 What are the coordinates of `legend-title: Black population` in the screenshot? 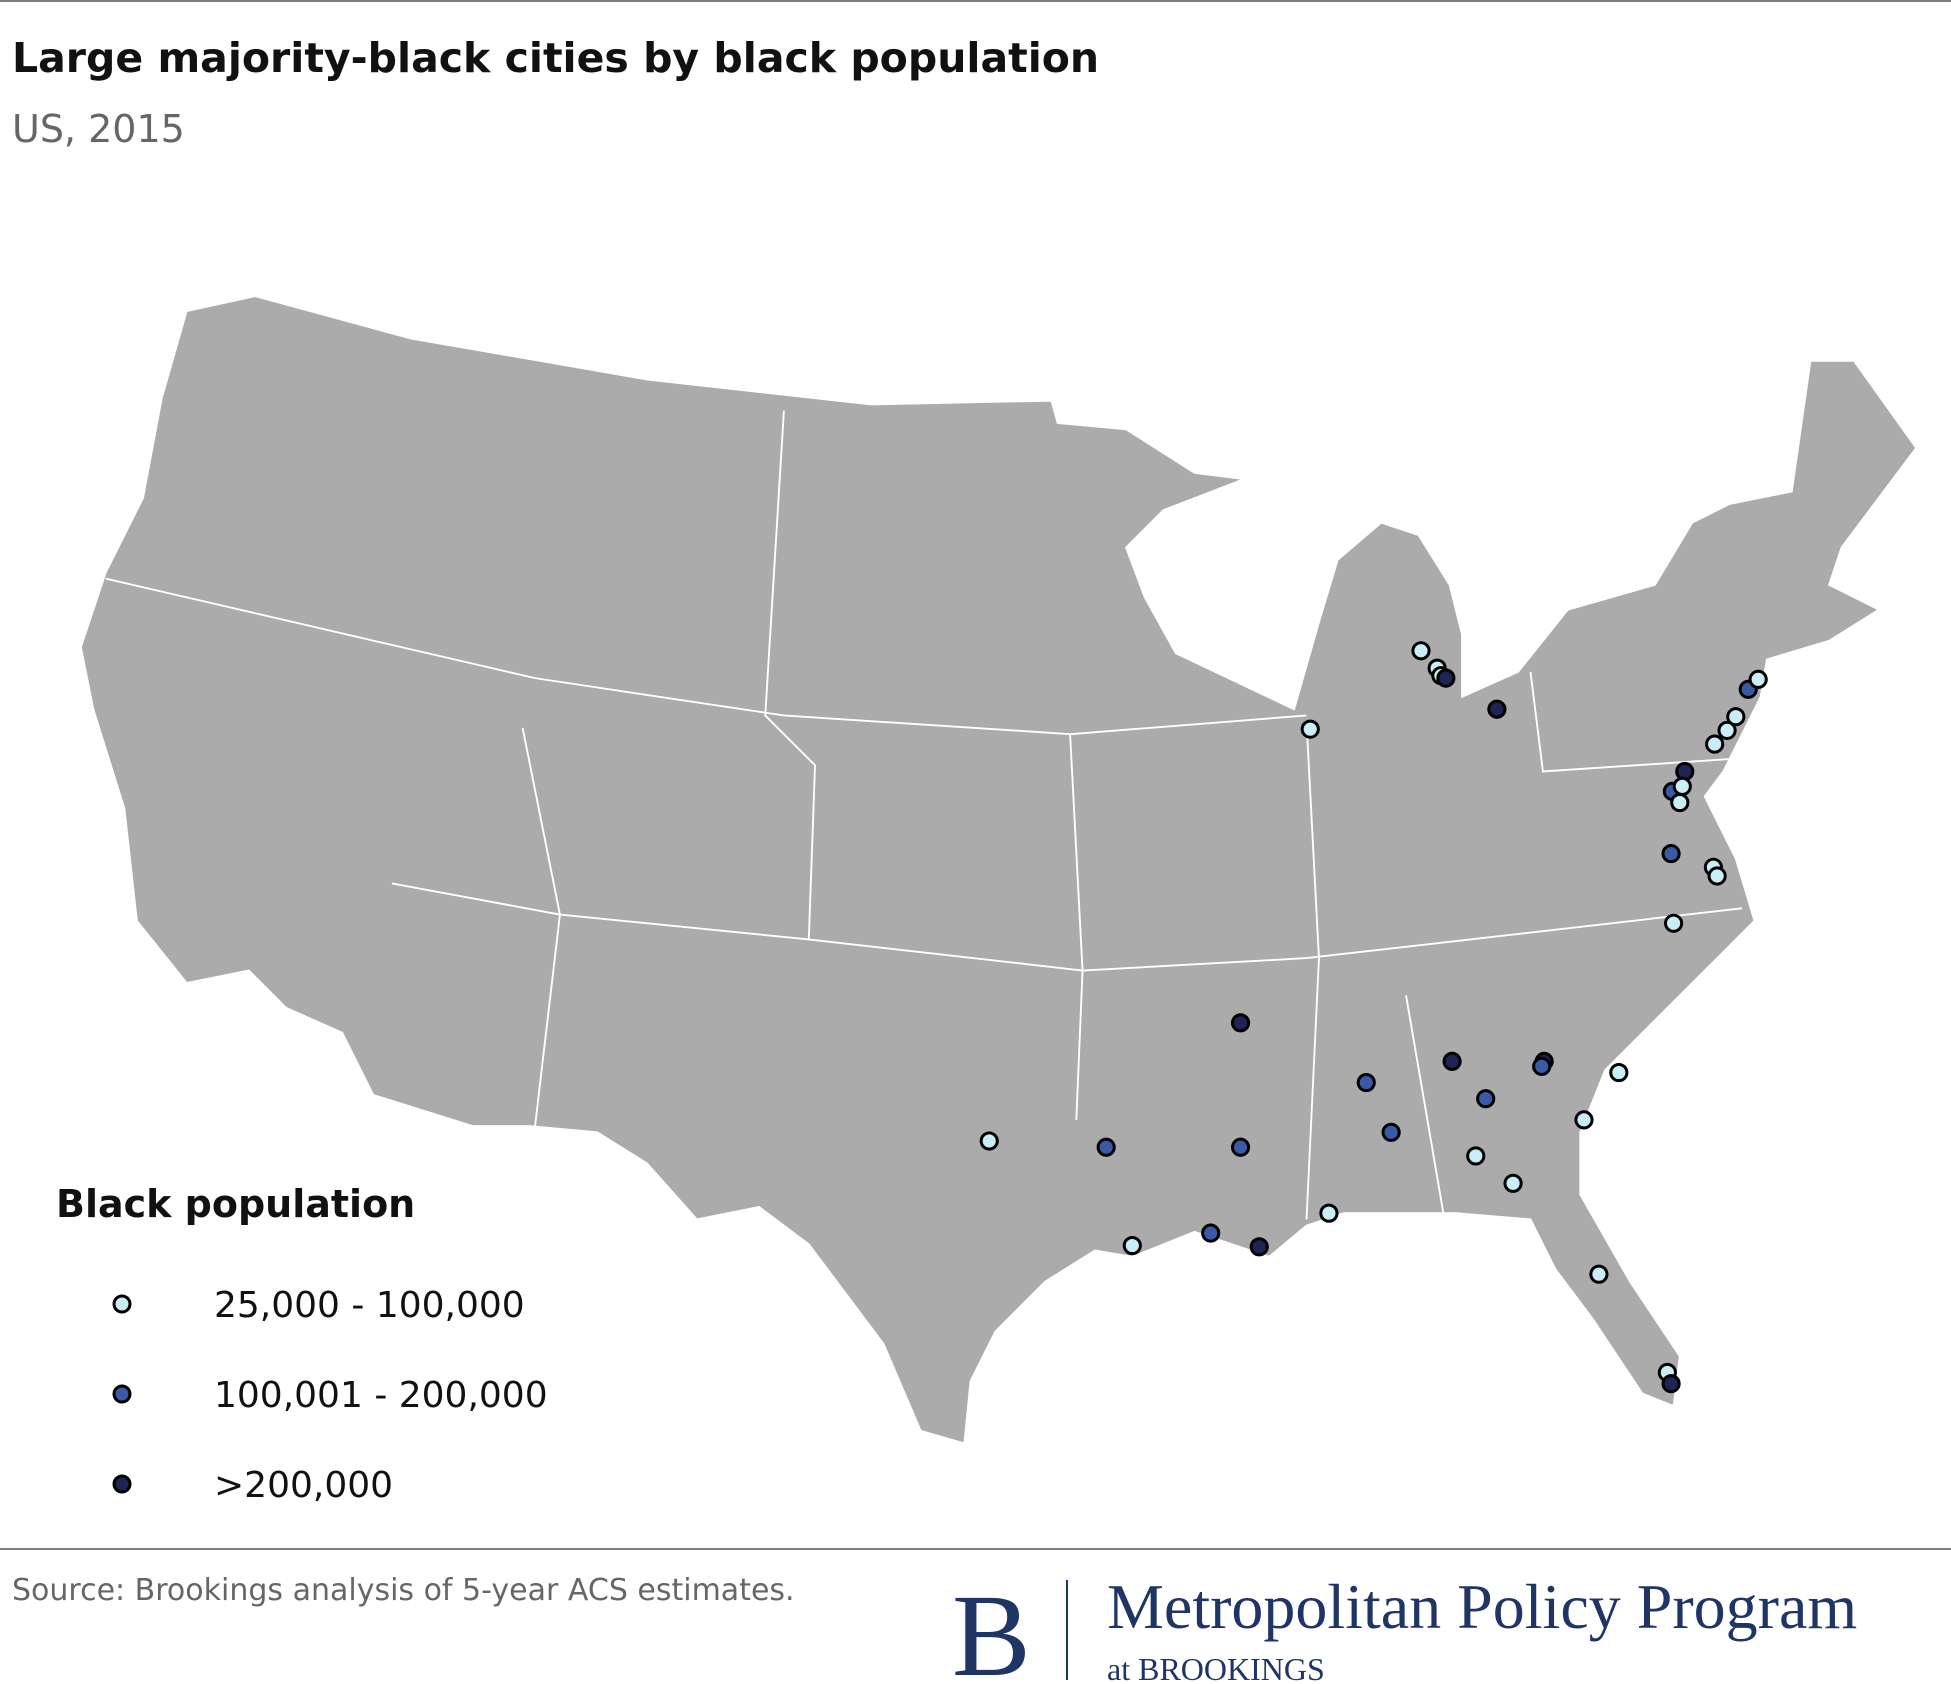 It's located at (235, 1204).